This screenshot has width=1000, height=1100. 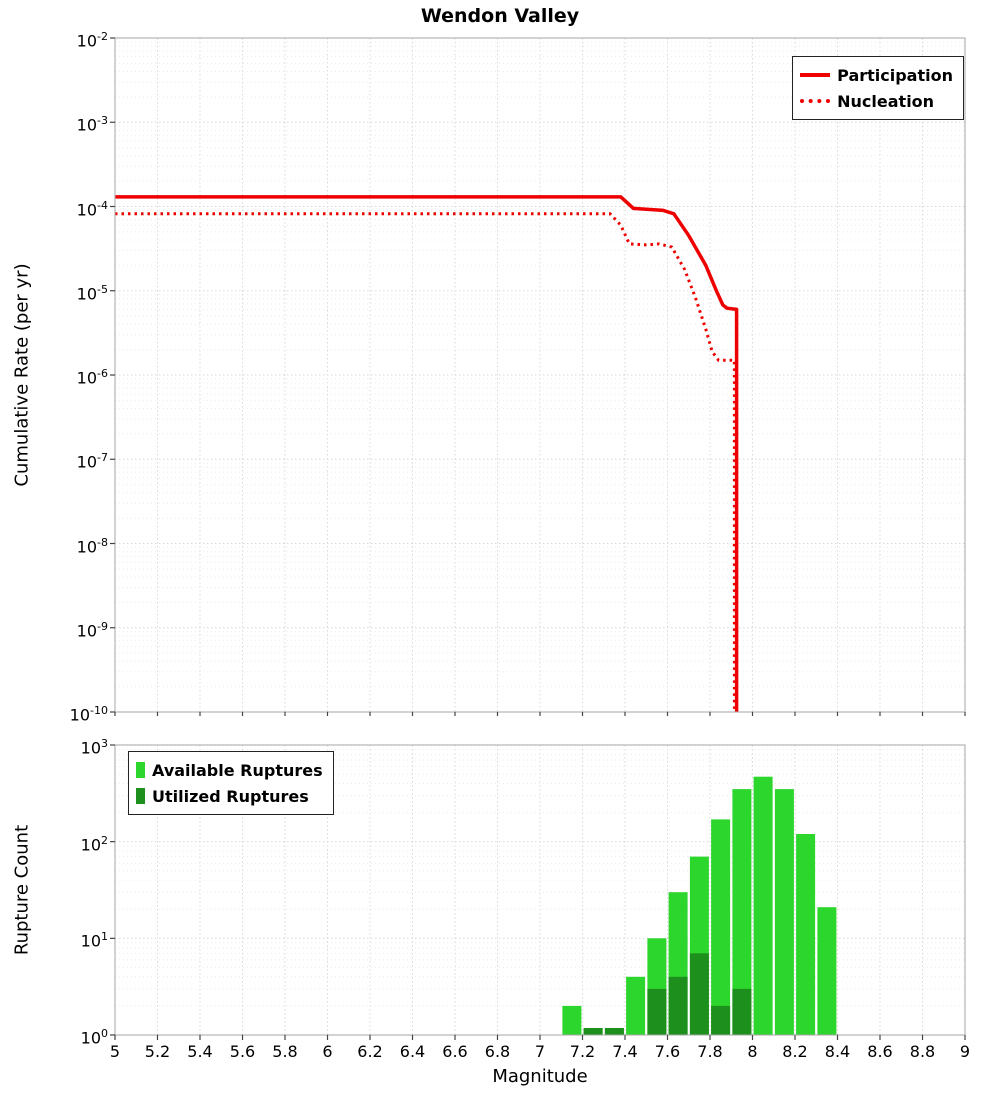 What do you see at coordinates (237, 770) in the screenshot?
I see `legend-label-available: Available Ruptures` at bounding box center [237, 770].